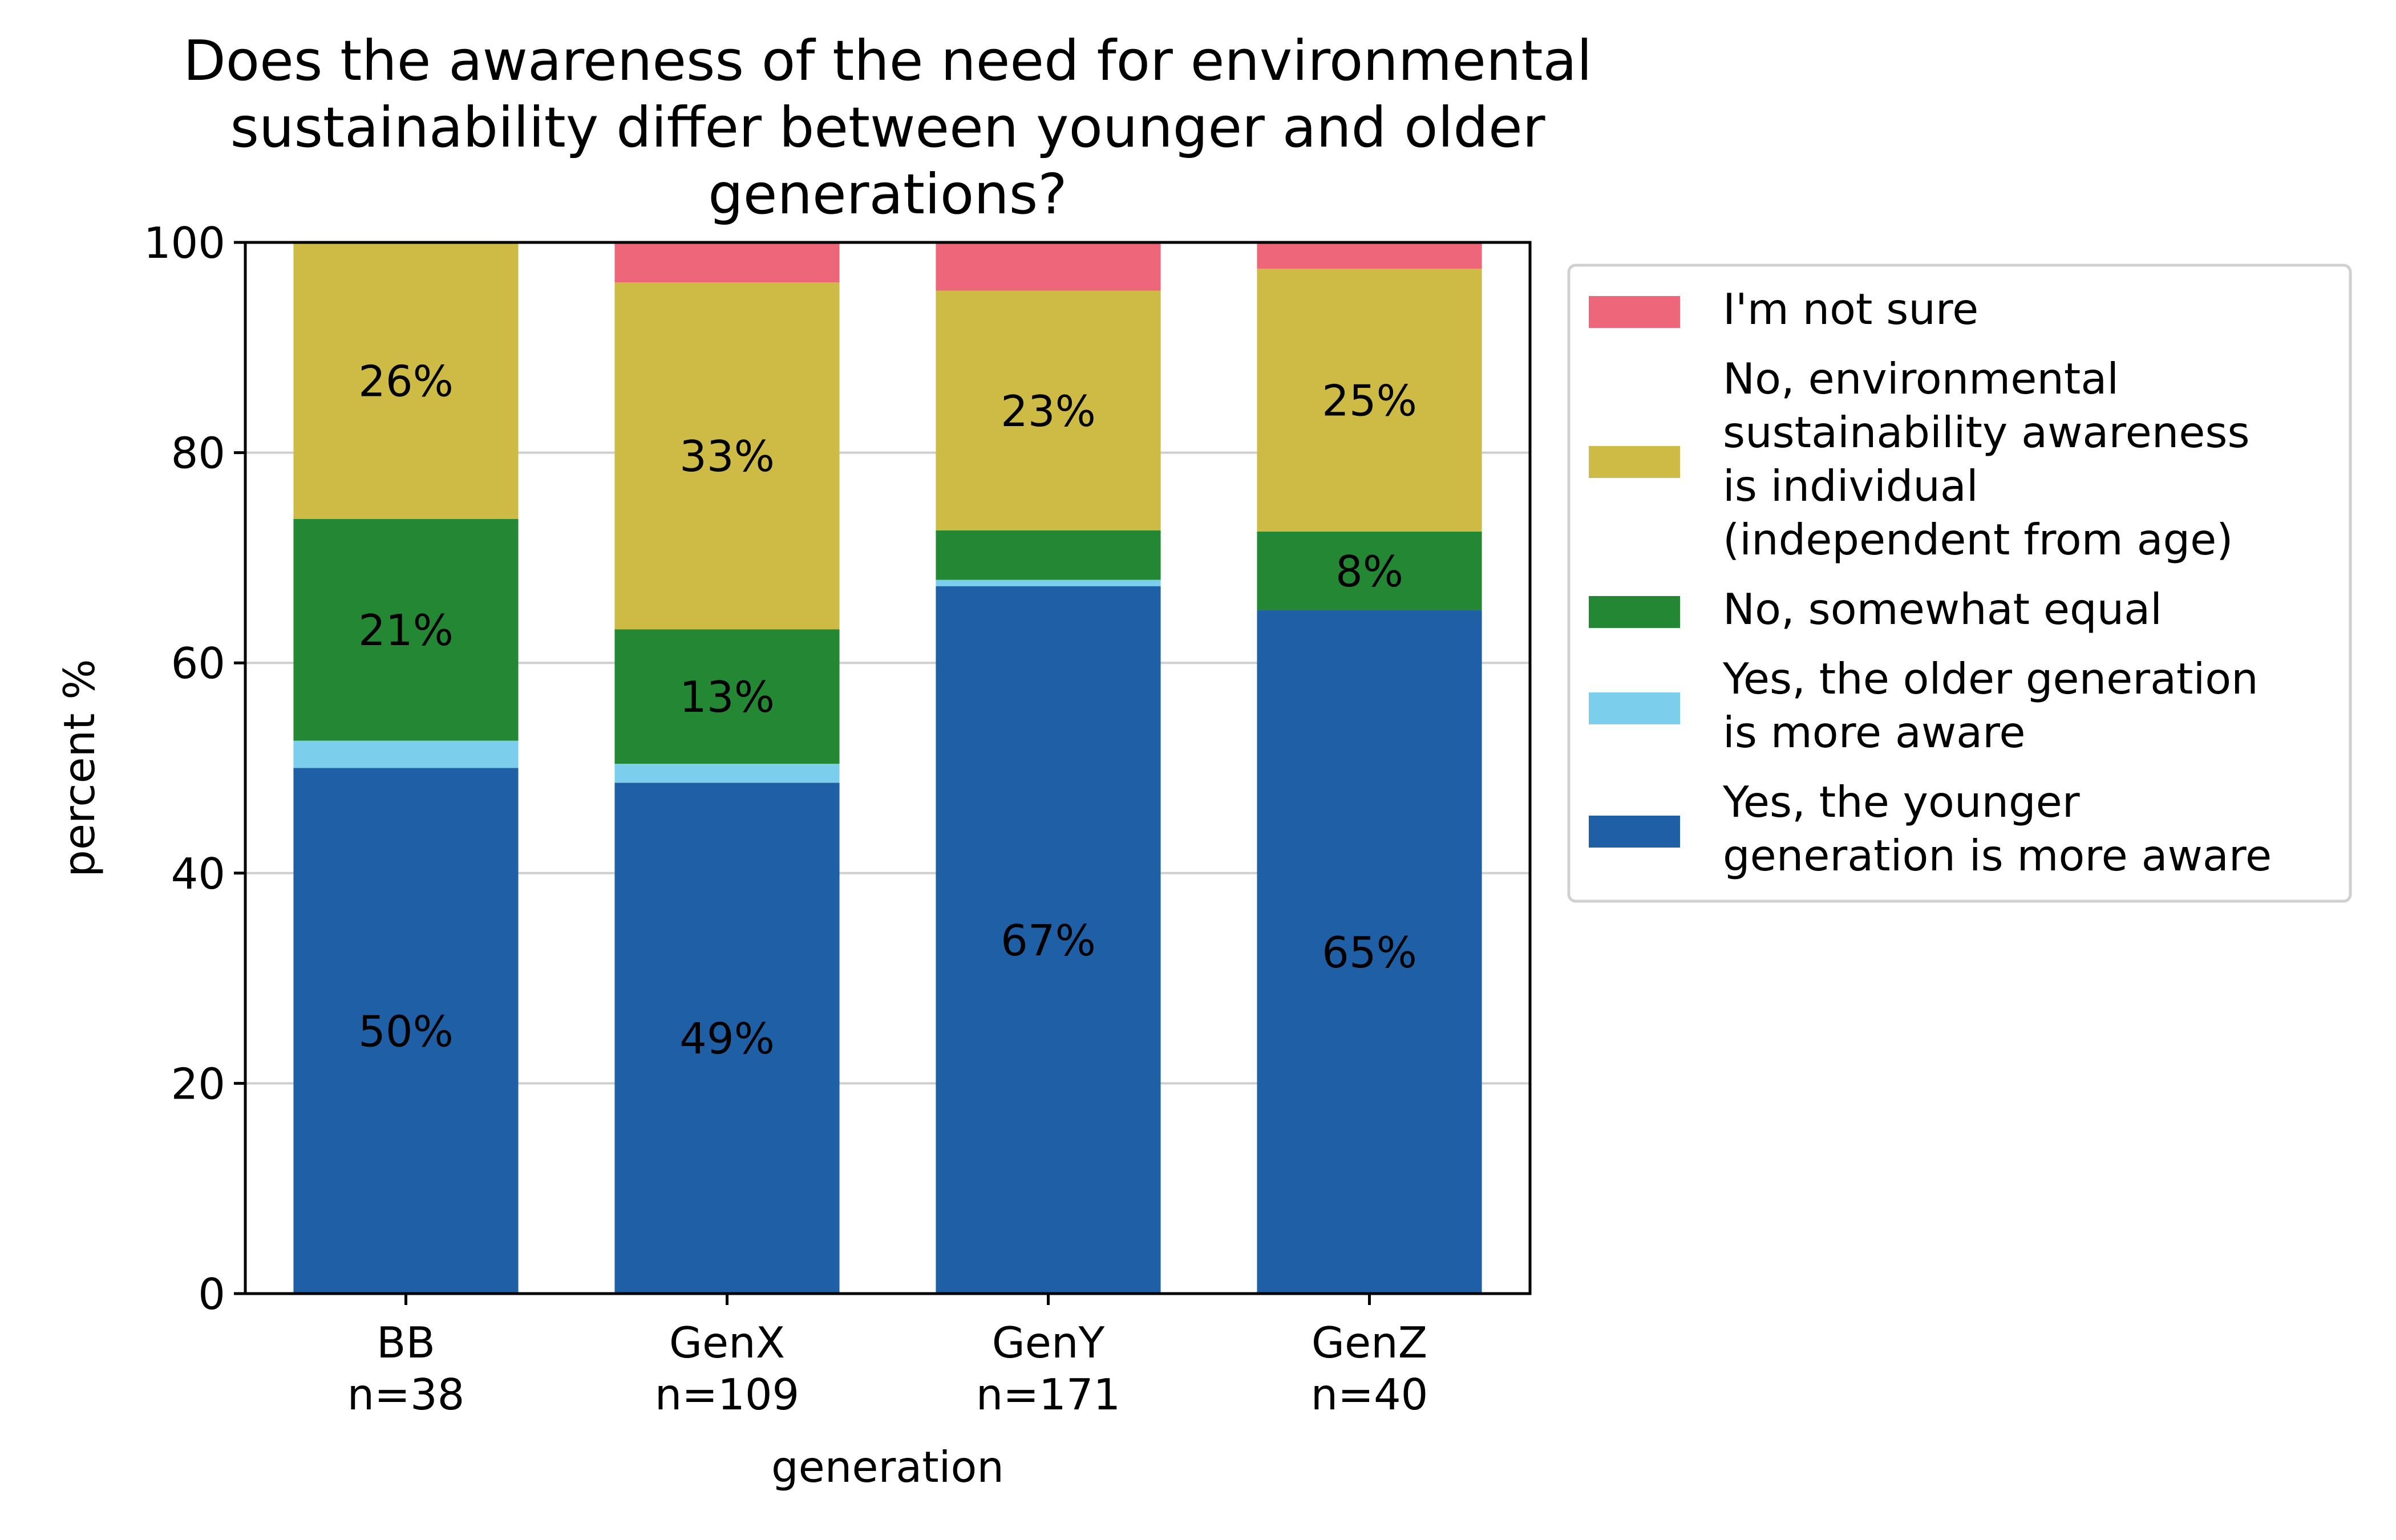 The width and height of the screenshot is (2396, 1540). What do you see at coordinates (212, 1294) in the screenshot?
I see `y-tick-label: 0` at bounding box center [212, 1294].